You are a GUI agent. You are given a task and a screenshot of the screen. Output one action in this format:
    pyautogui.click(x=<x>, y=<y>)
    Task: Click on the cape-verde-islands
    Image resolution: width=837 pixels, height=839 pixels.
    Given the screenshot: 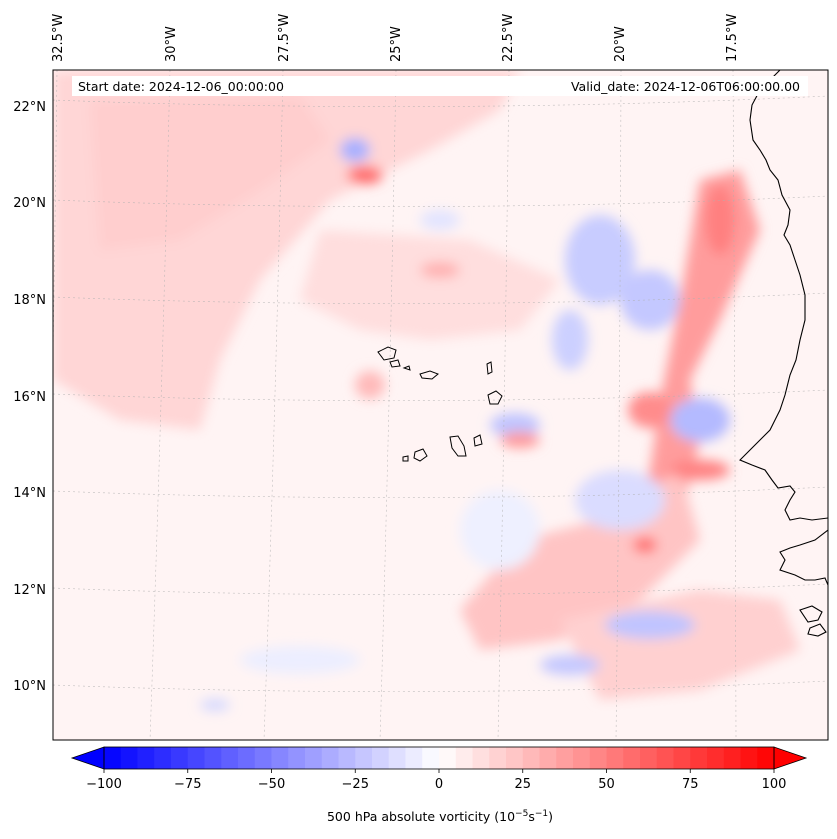 What is the action you would take?
    pyautogui.click(x=440, y=404)
    